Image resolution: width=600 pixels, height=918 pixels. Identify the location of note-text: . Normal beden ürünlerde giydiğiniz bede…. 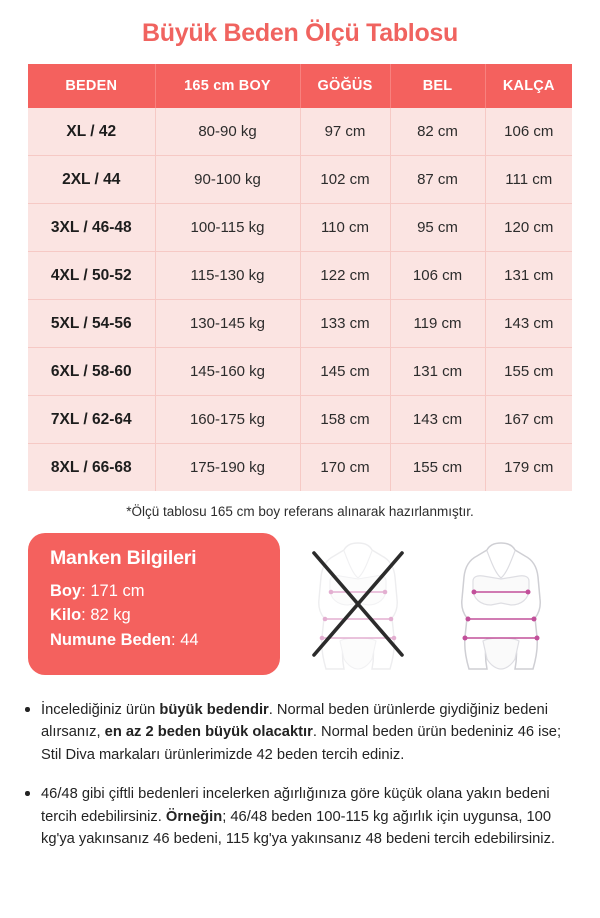
(294, 721).